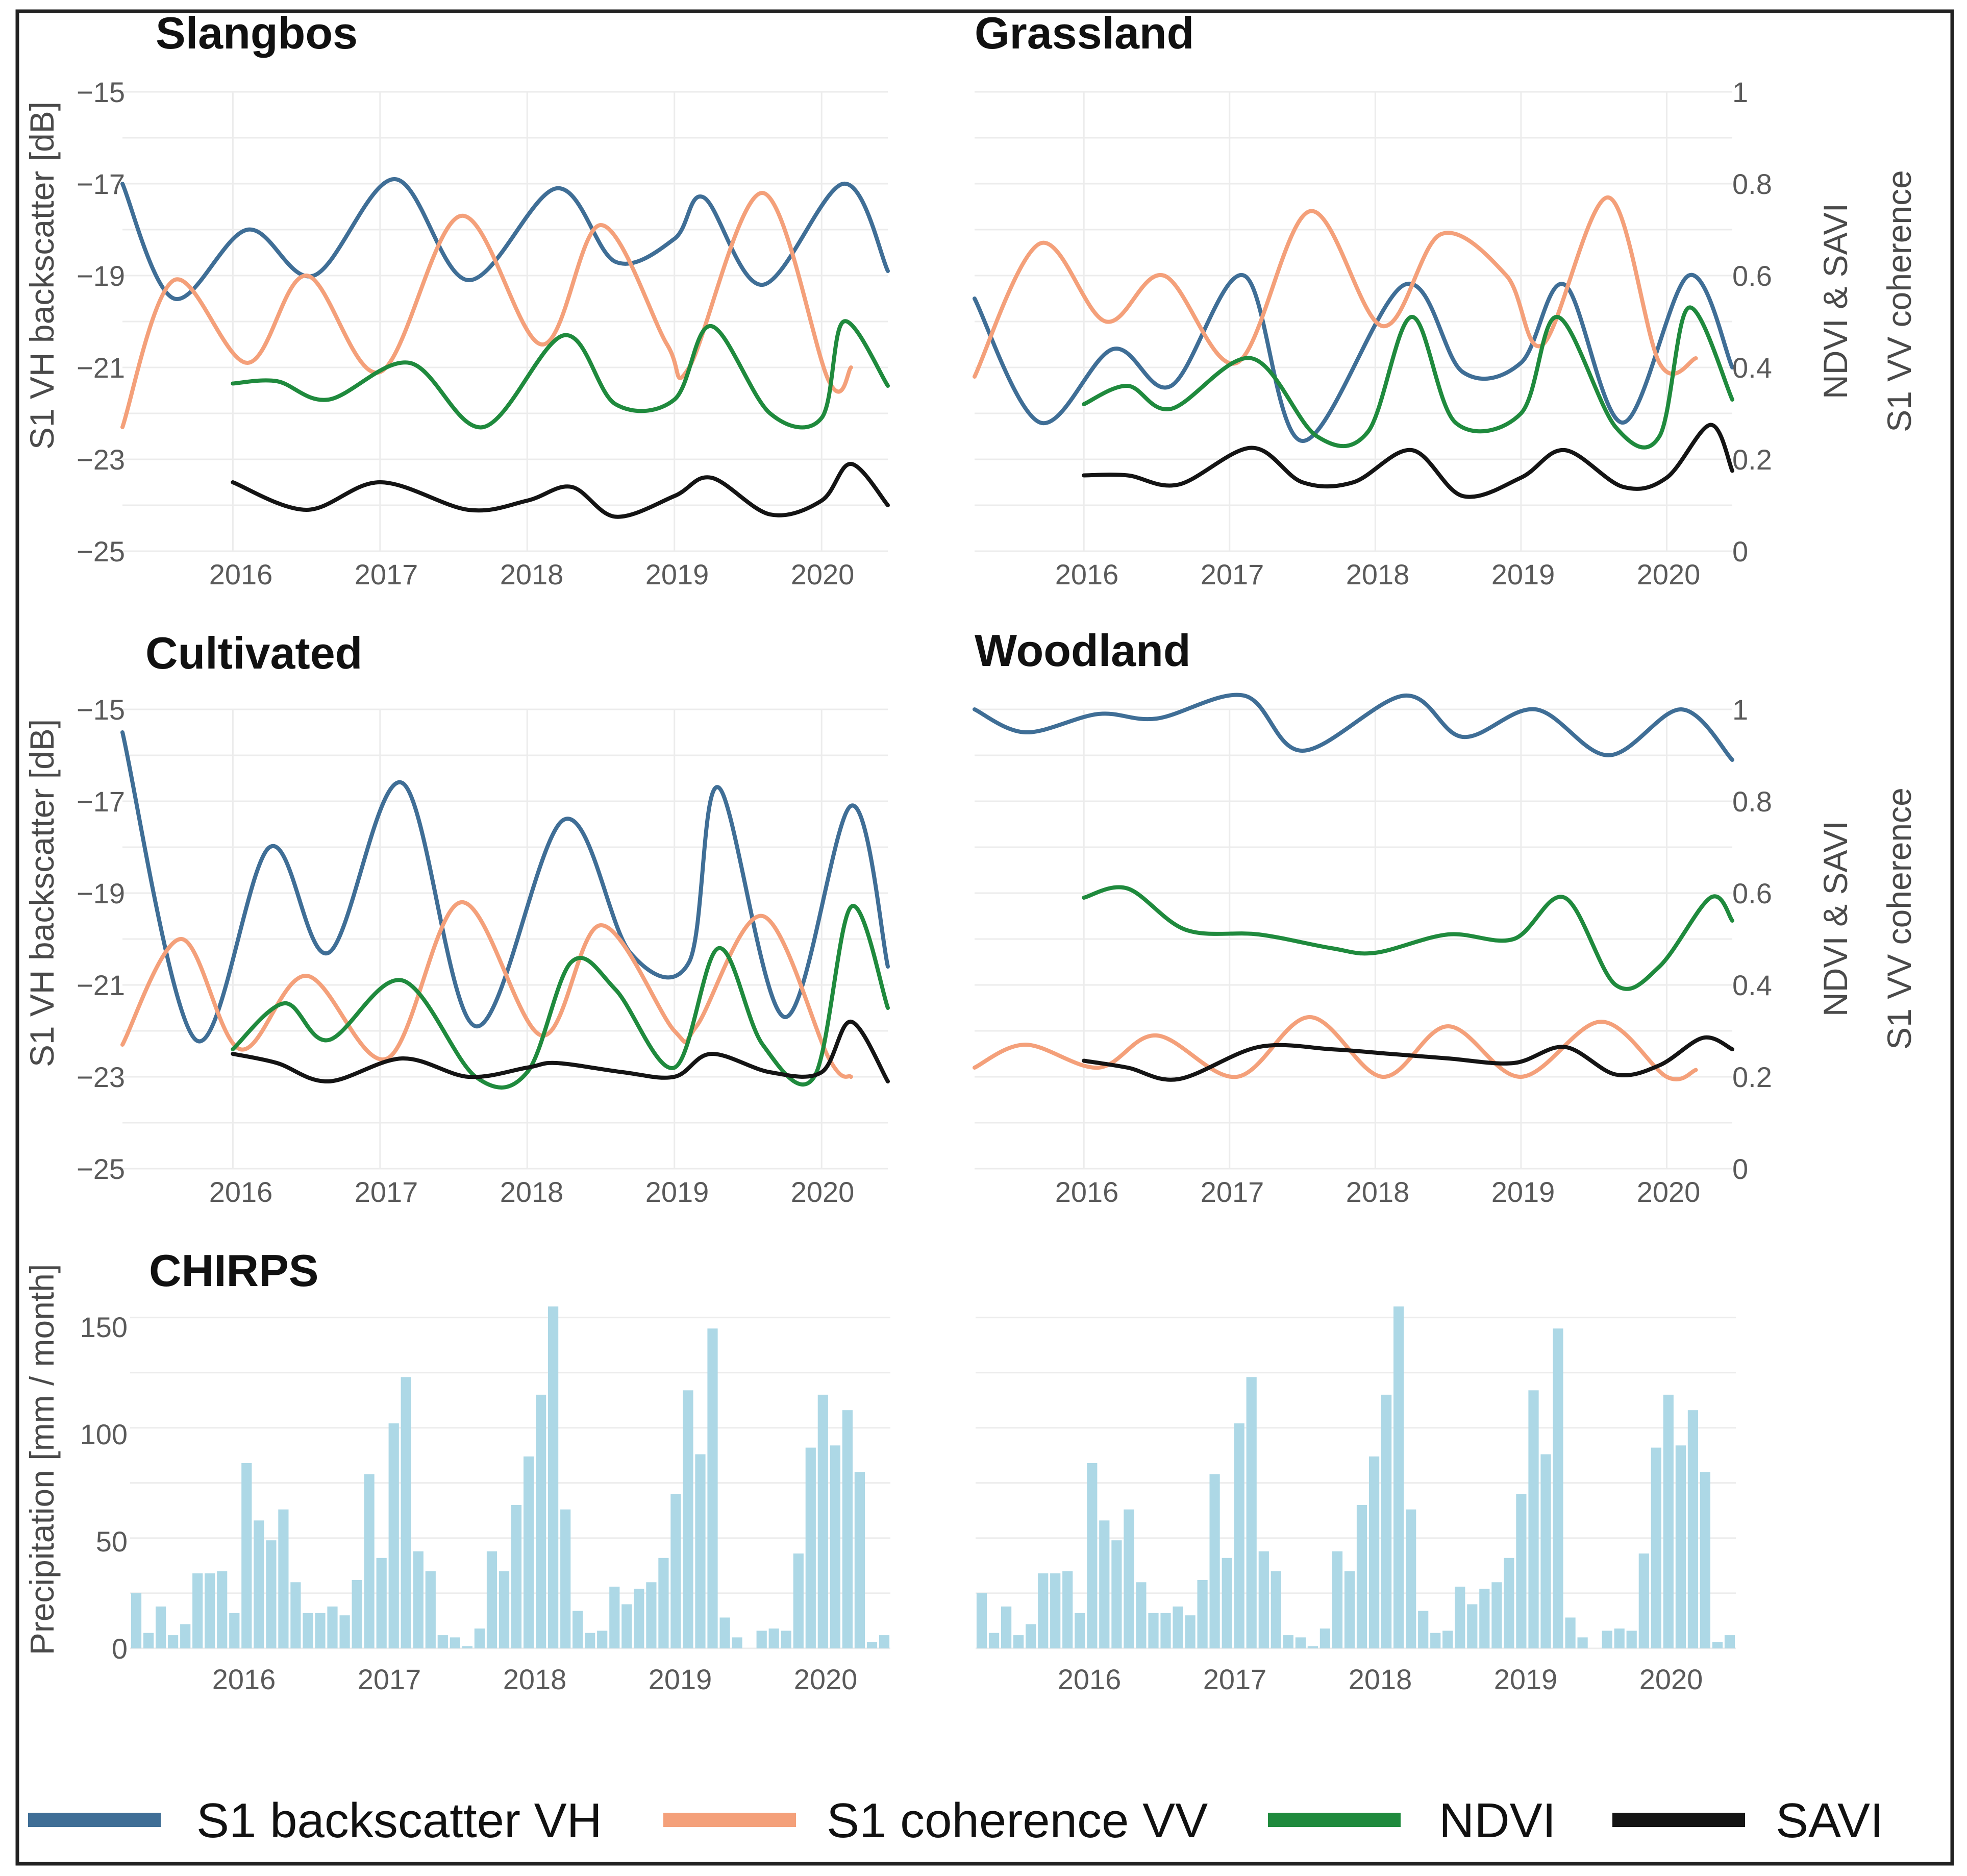 Image resolution: width=1967 pixels, height=1876 pixels. I want to click on y-axis-title-precipitation: Precipitation [mm / month], so click(42, 1460).